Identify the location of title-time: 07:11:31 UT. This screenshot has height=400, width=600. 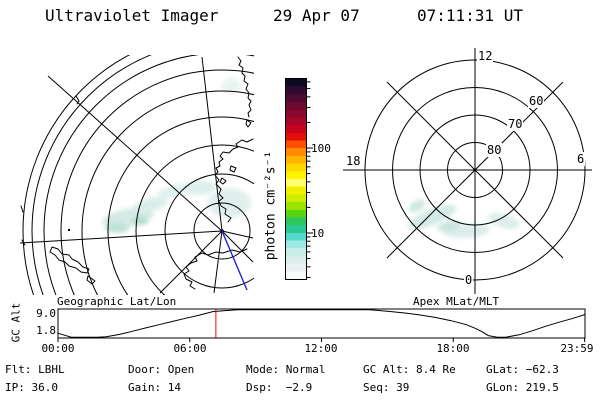
(470, 15).